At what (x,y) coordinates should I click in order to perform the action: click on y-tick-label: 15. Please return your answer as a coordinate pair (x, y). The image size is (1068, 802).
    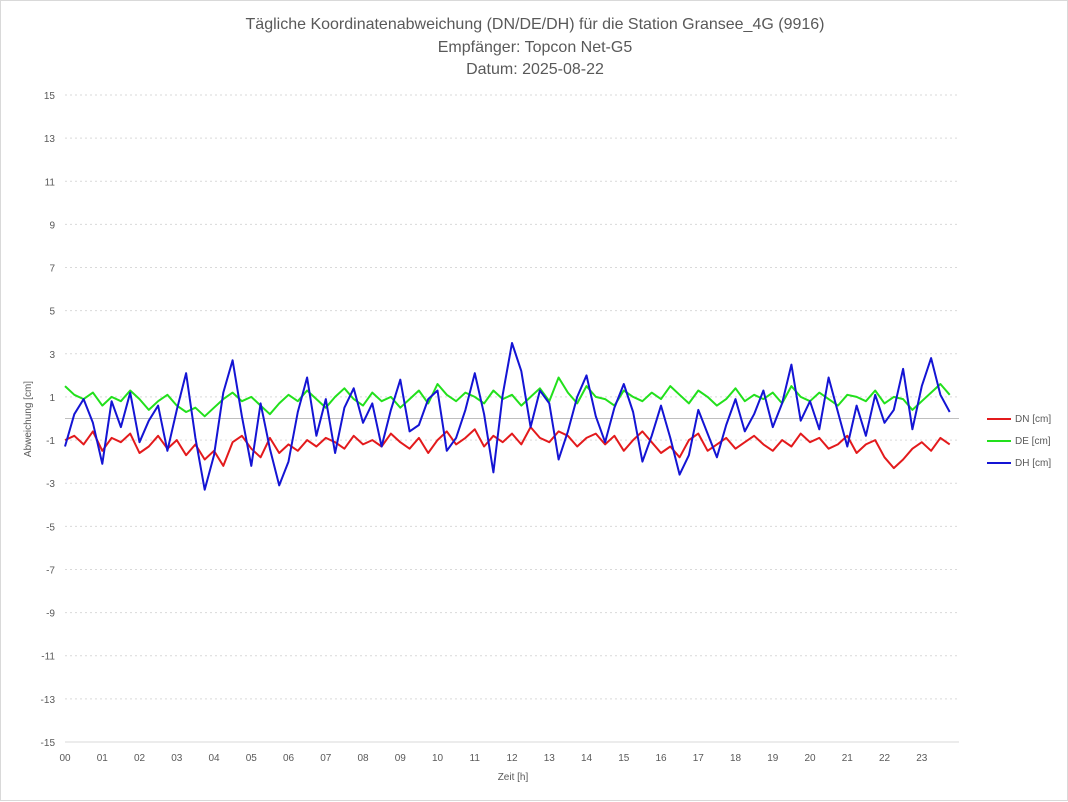
    Looking at the image, I should click on (50, 96).